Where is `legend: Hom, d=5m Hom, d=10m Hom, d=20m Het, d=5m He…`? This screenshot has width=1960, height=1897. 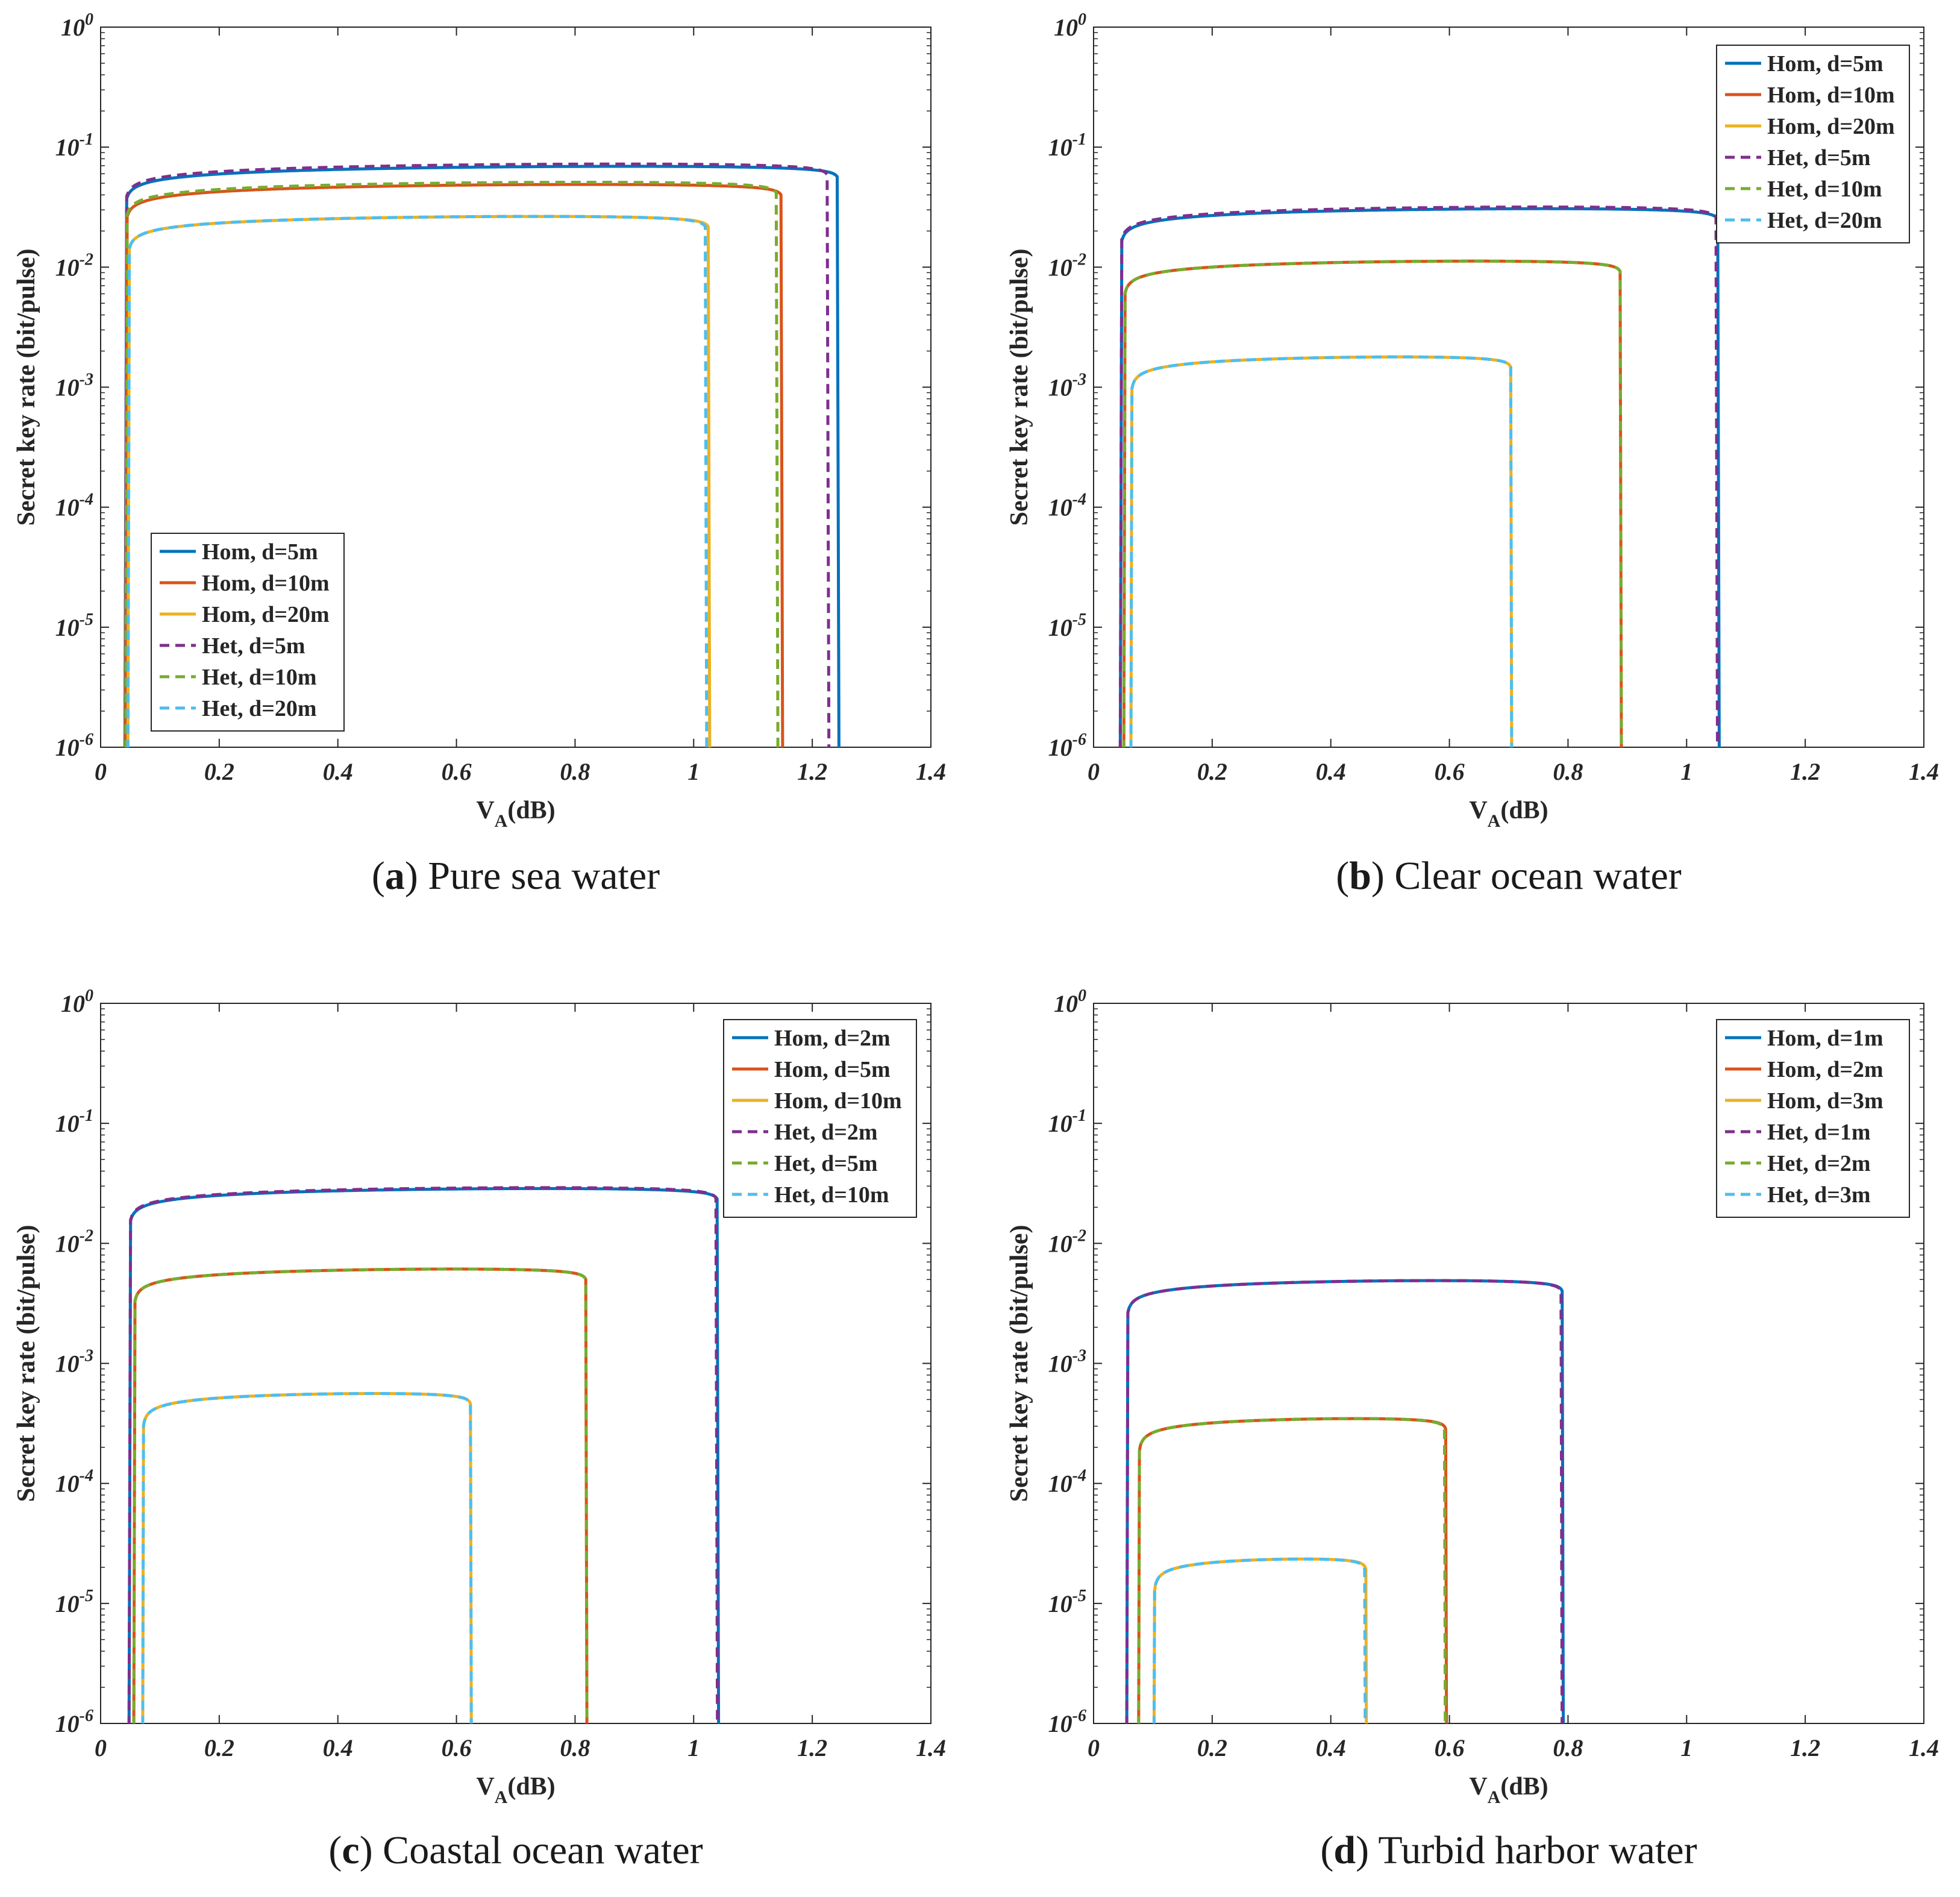 legend: Hom, d=5m Hom, d=10m Hom, d=20m Het, d=5m He… is located at coordinates (248, 632).